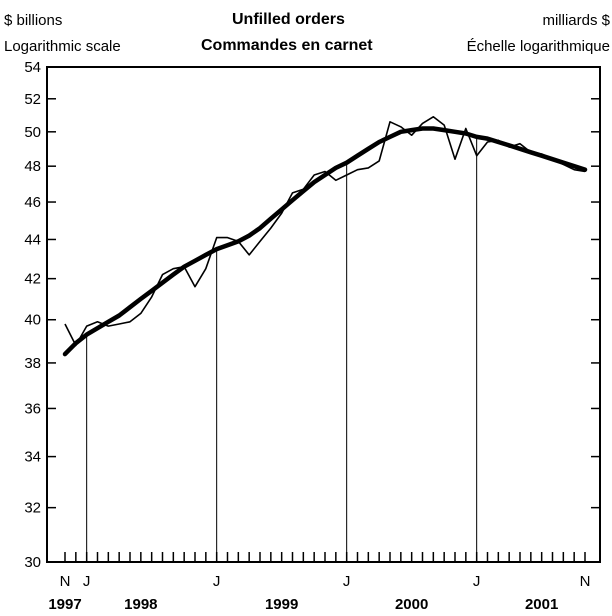 The width and height of the screenshot is (612, 616). Describe the element at coordinates (140, 604) in the screenshot. I see `x-year-label: 1998` at that location.